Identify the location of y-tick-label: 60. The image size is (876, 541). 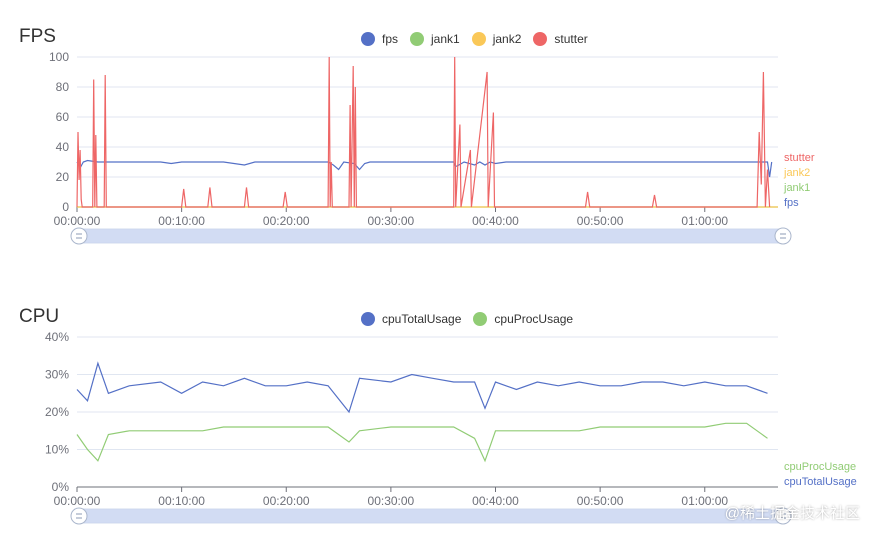
(63, 117).